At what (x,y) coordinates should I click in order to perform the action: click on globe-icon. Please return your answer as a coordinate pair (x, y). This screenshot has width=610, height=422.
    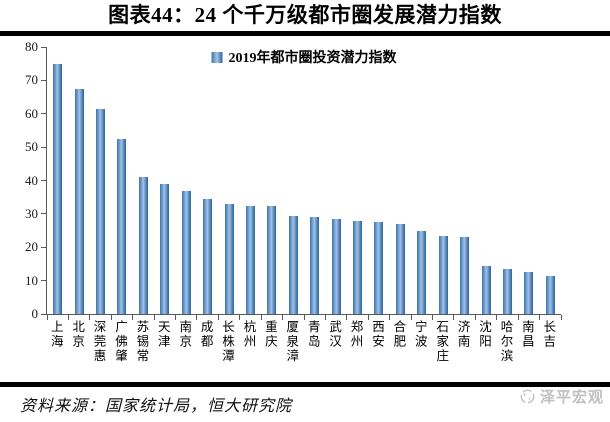
    Looking at the image, I should click on (527, 396).